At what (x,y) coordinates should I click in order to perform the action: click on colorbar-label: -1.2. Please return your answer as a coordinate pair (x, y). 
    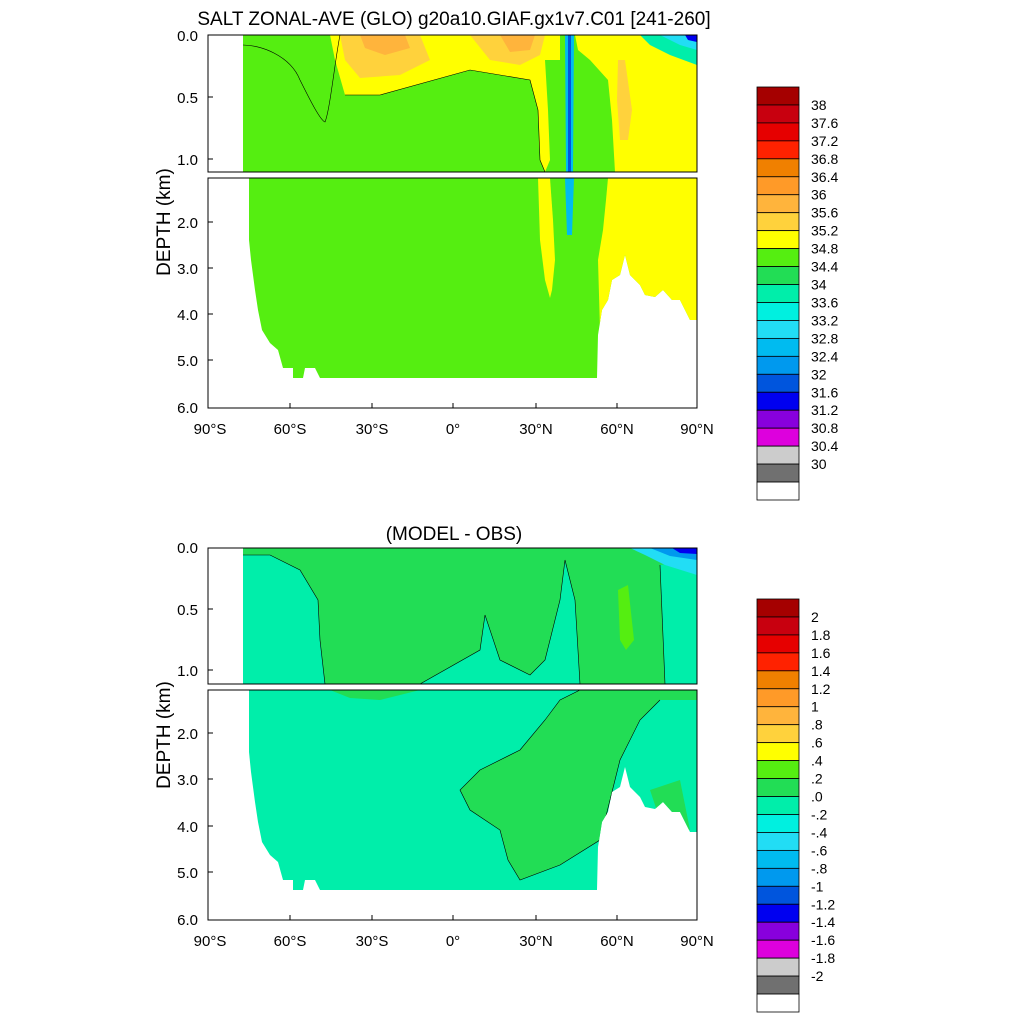
    Looking at the image, I should click on (823, 904).